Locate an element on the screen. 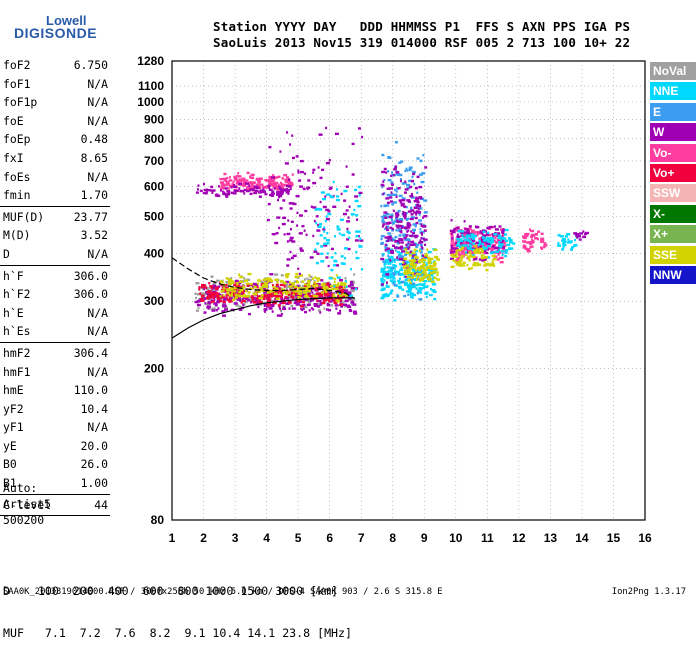 Image resolution: width=700 pixels, height=654 pixels. y-tick-label: 500 is located at coordinates (154, 217).